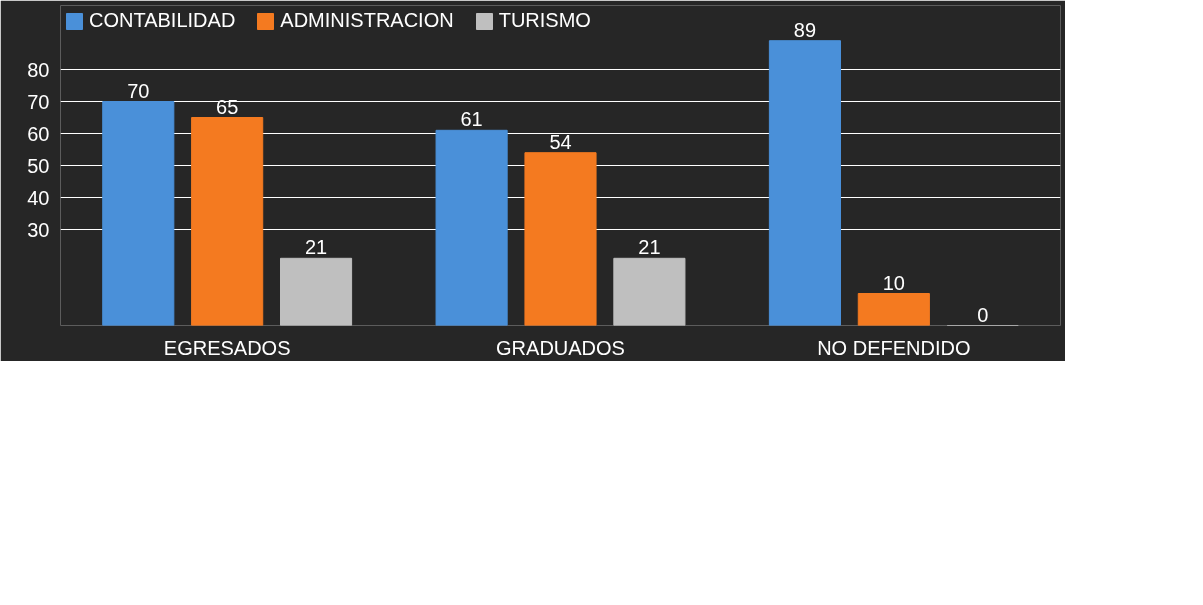 This screenshot has height=605, width=1203. I want to click on y-tick-label: 60, so click(38, 133).